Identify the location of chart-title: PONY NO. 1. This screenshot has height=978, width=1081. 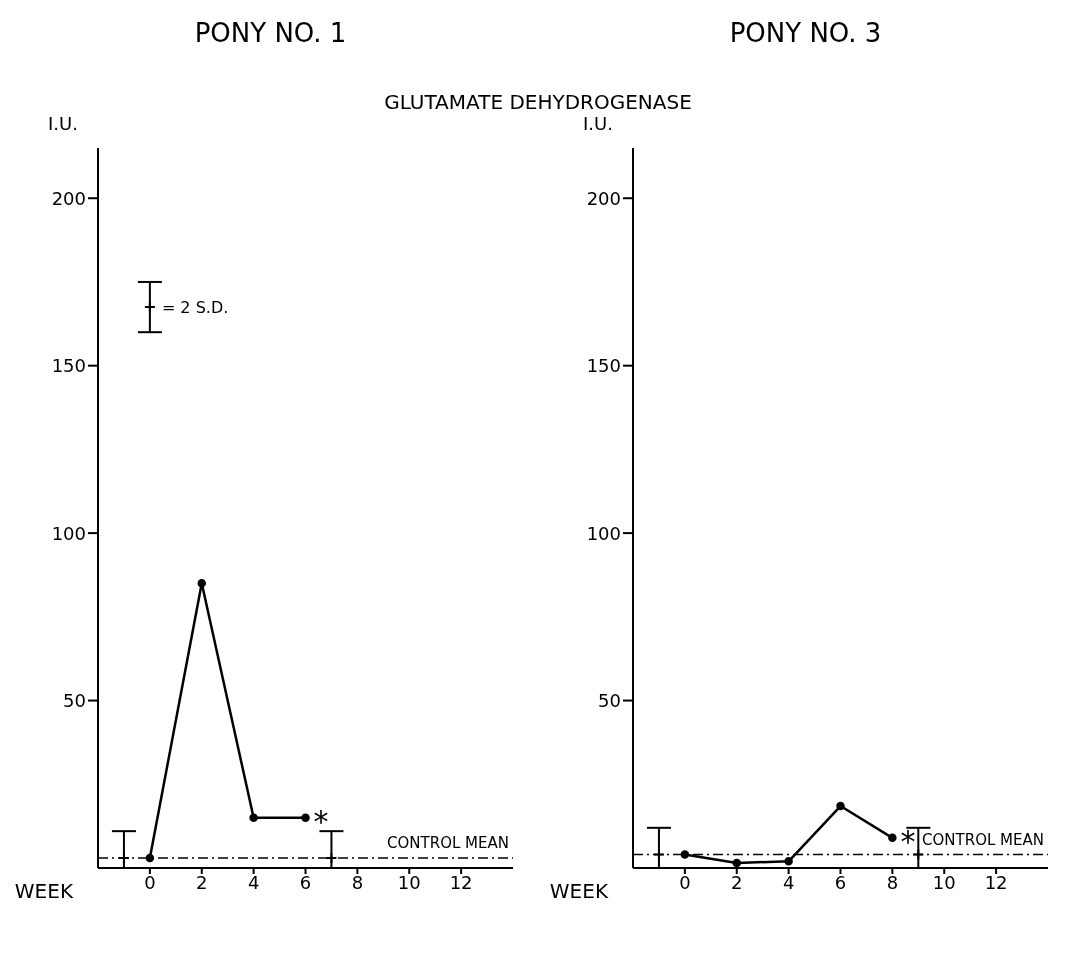
(270, 34).